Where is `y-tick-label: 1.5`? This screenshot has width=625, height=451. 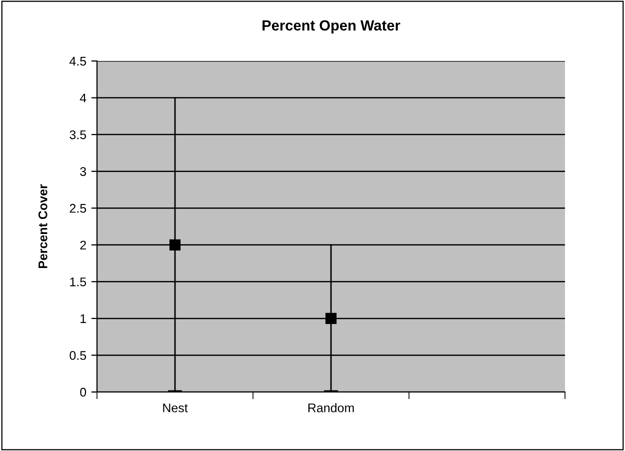 y-tick-label: 1.5 is located at coordinates (78, 282).